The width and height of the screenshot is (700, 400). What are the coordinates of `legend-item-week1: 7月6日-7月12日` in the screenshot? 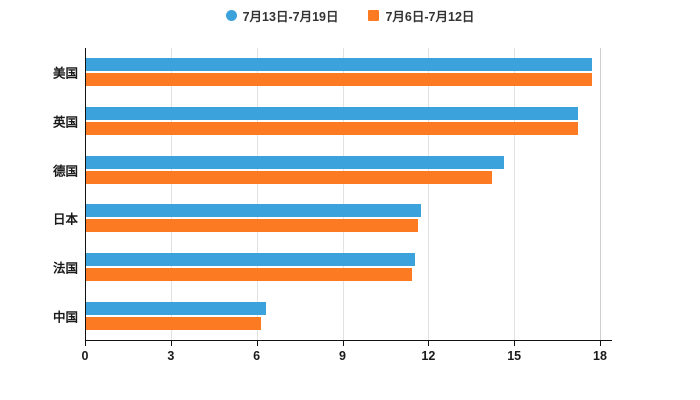 It's located at (421, 15).